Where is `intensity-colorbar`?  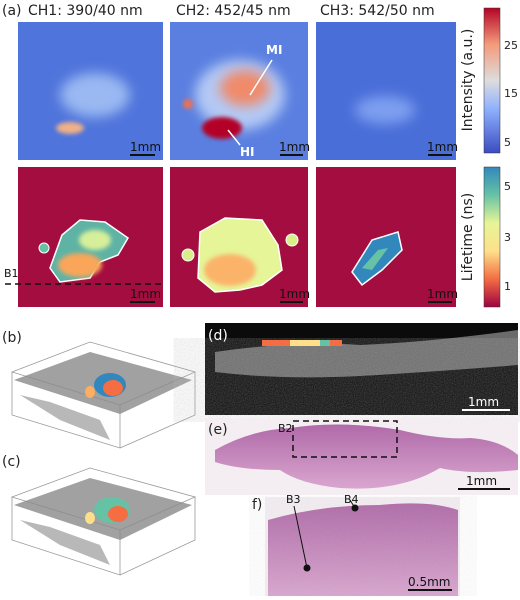 intensity-colorbar is located at coordinates (492, 80).